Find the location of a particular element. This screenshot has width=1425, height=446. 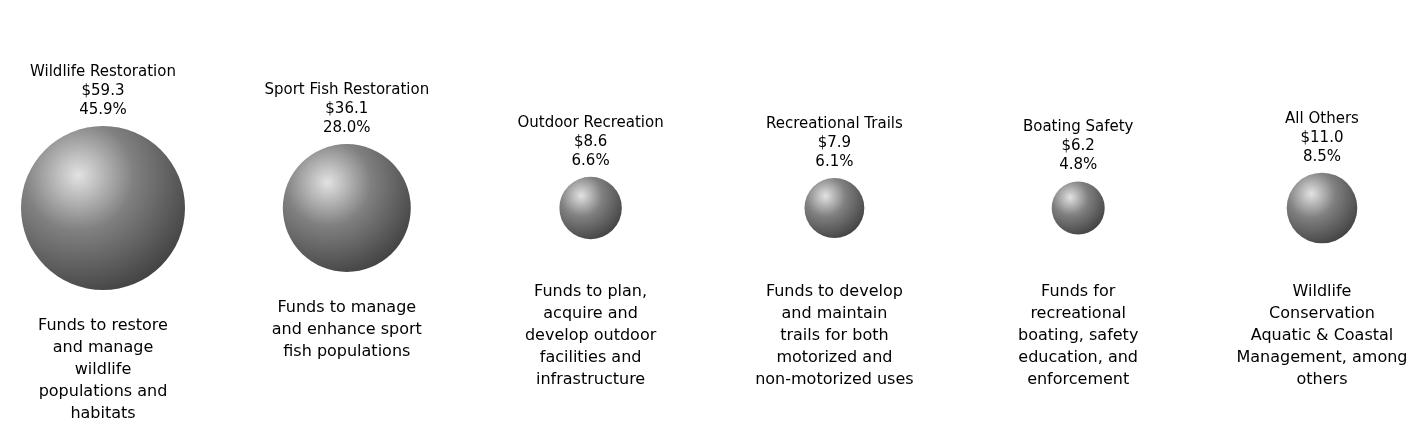

text: Funds to restore and manage wildlife populations and habitats is located at coordinates (103, 368).